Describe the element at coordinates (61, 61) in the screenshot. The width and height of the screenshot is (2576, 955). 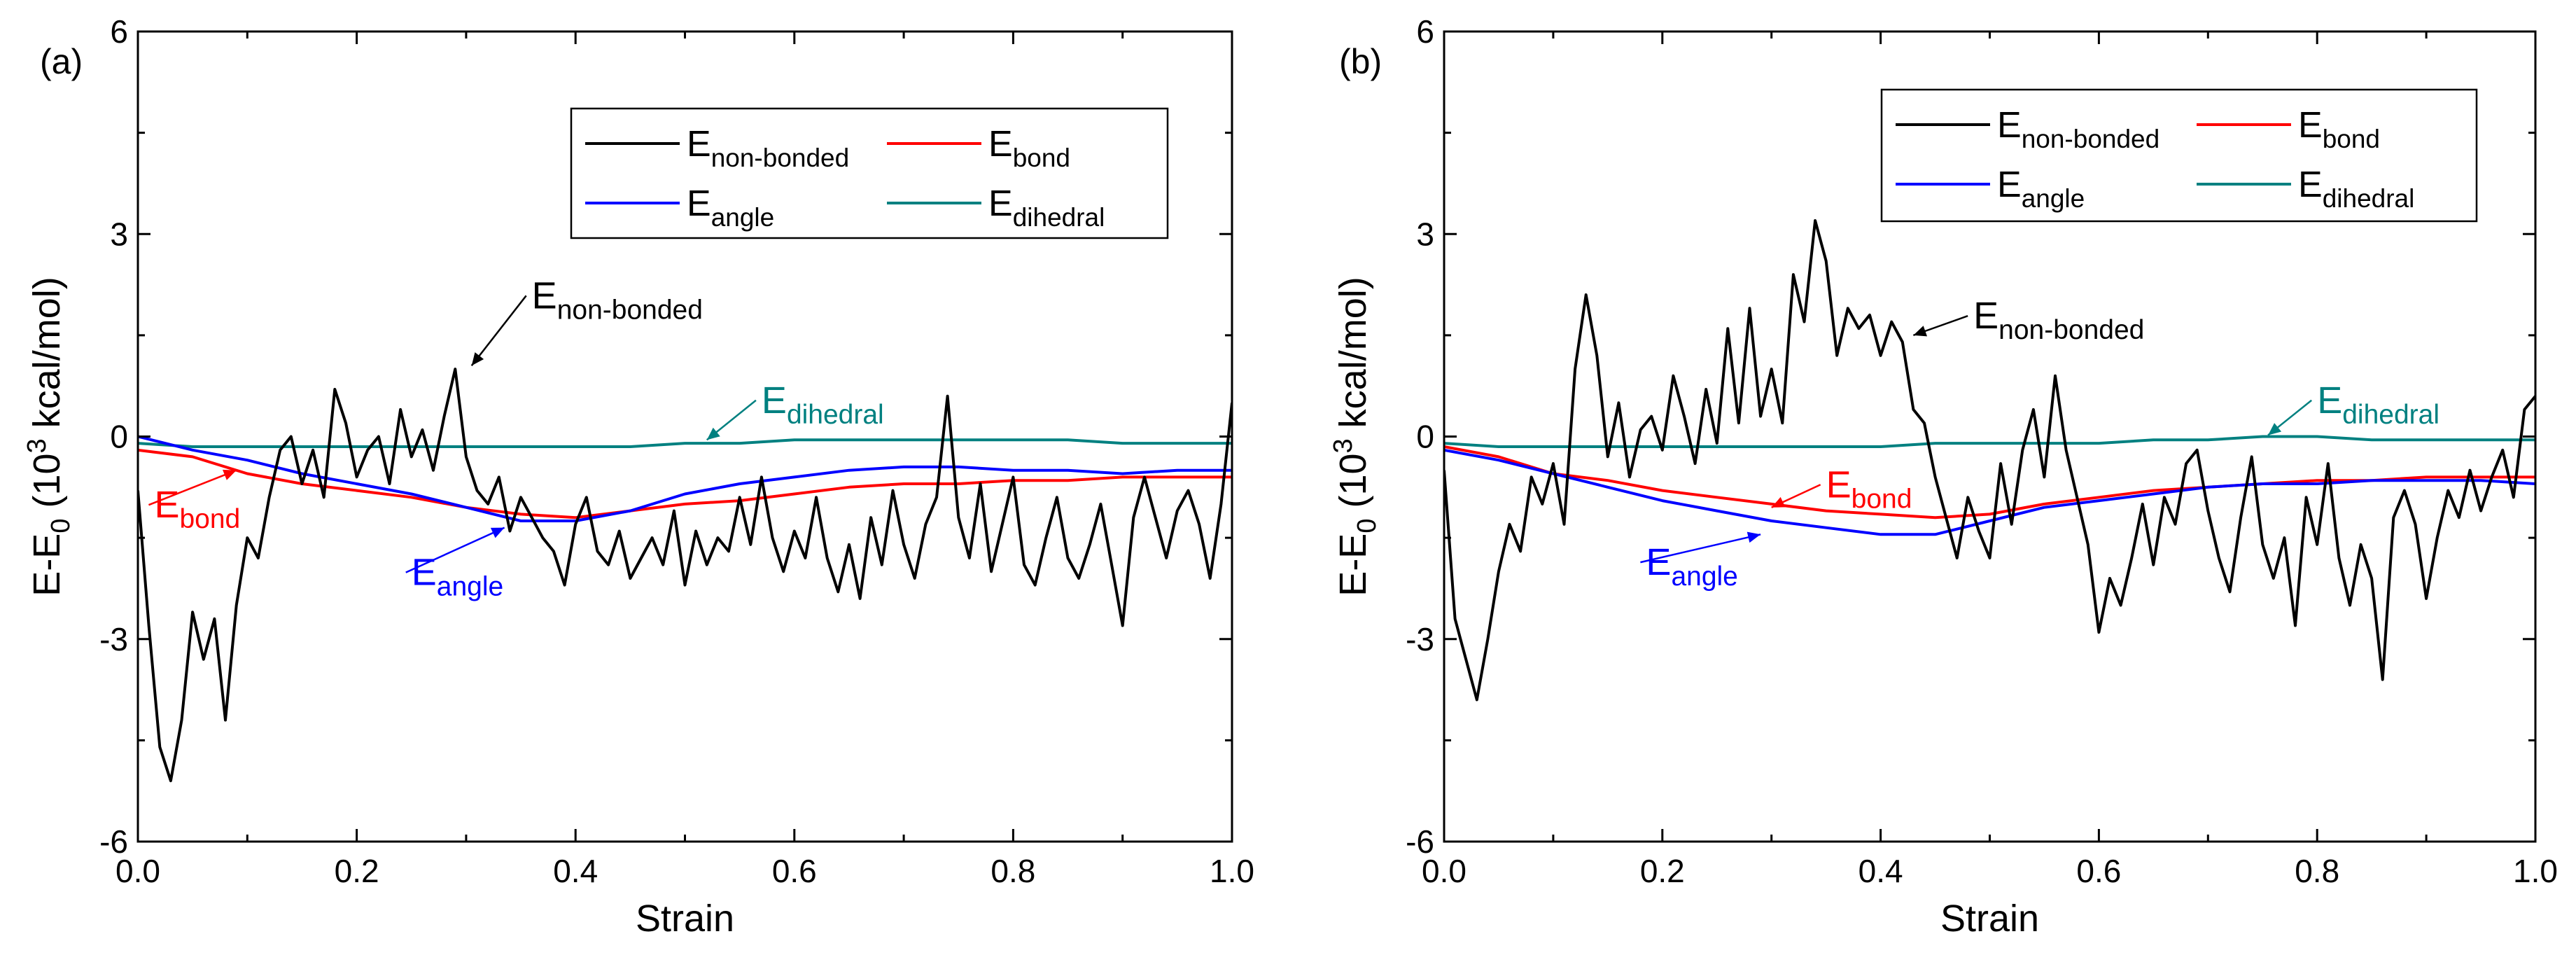
I see `panel-label: (a)` at that location.